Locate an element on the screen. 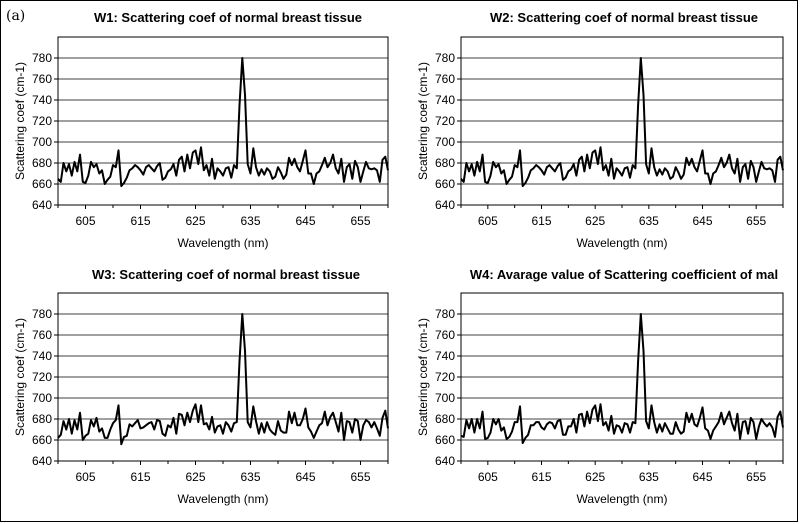 The image size is (800, 524). panel-label: (a) is located at coordinates (16, 16).